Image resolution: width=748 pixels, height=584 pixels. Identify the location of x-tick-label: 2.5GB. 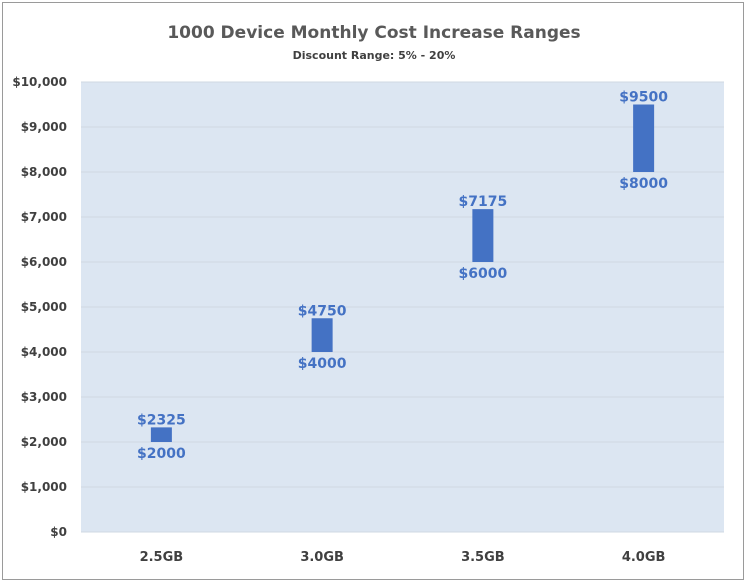
(162, 557).